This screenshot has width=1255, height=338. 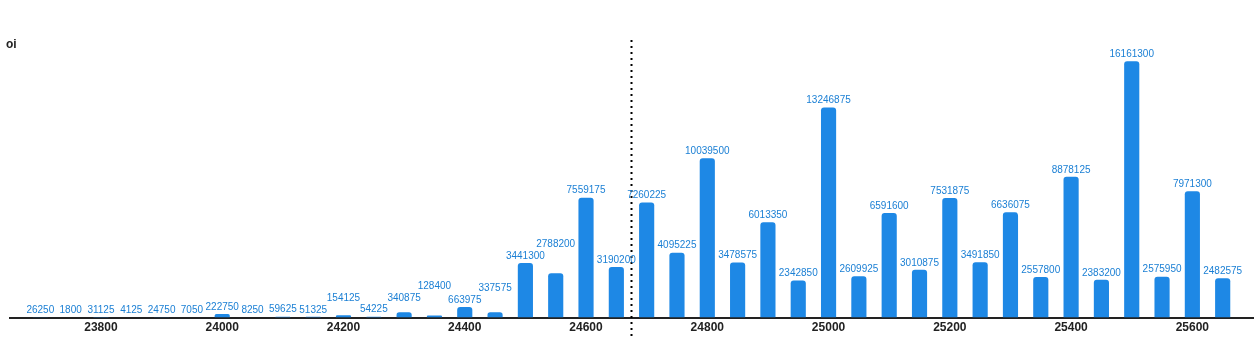 I want to click on x-tick-label: 25200, so click(x=950, y=327).